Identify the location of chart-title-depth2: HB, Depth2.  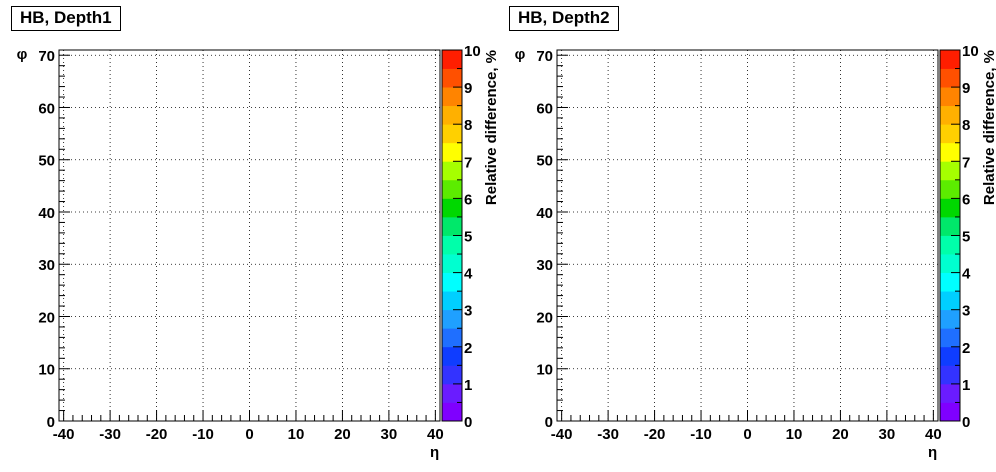
(564, 18).